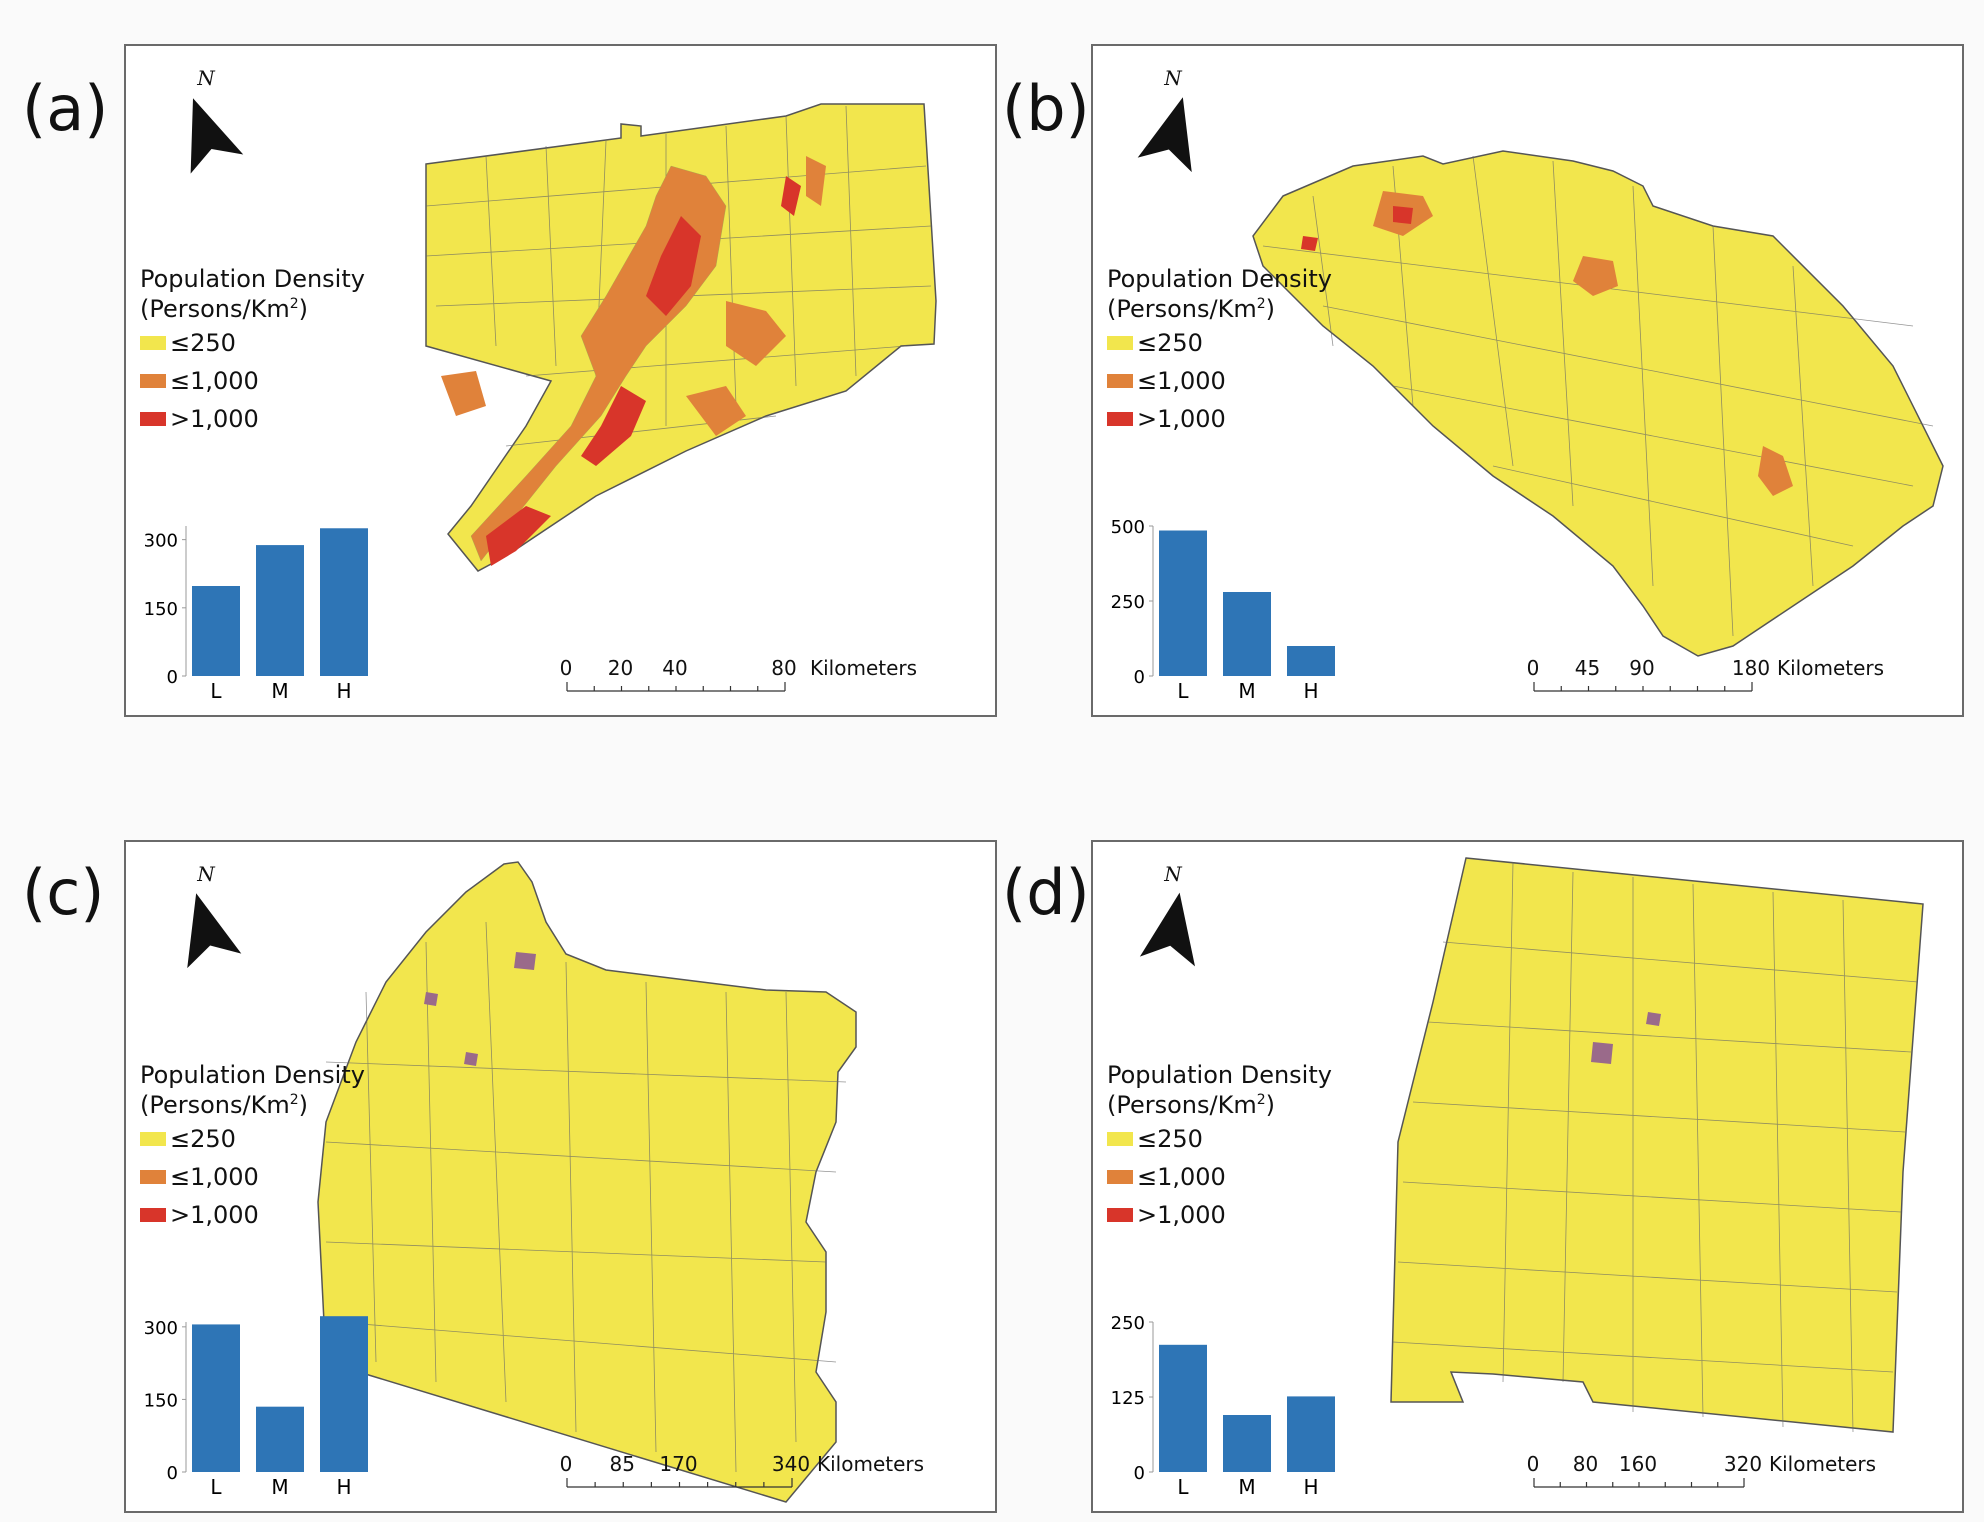  What do you see at coordinates (1223, 1406) in the screenshot?
I see `bar-chart-svg: 250 125 0 L M H` at bounding box center [1223, 1406].